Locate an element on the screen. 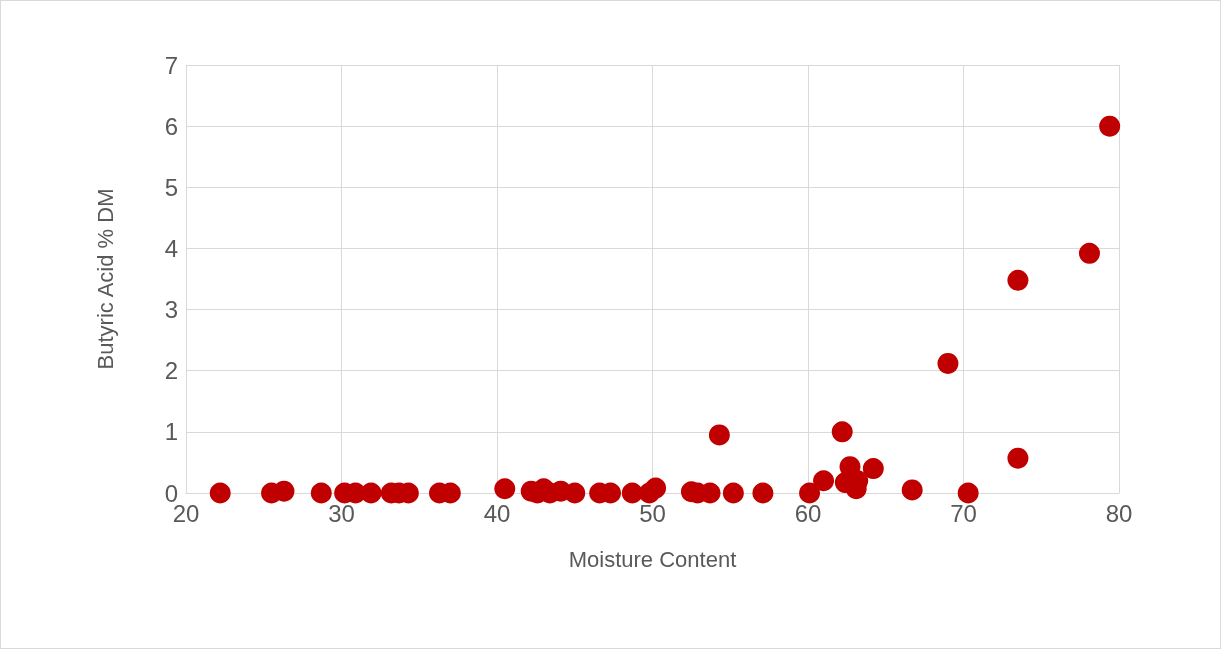 The height and width of the screenshot is (649, 1221). y-tick-label: 7 is located at coordinates (171, 65).